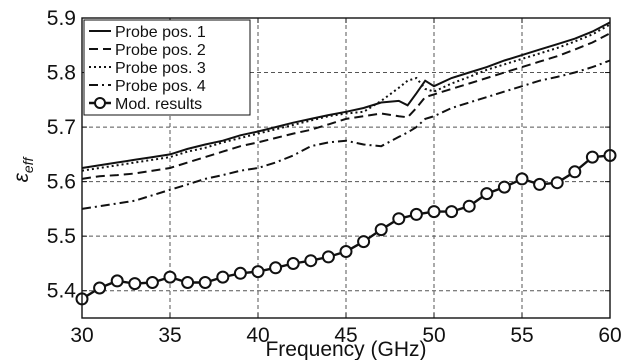 This screenshot has height=360, width=635. Describe the element at coordinates (61, 127) in the screenshot. I see `y-tick-label: 5.7` at that location.